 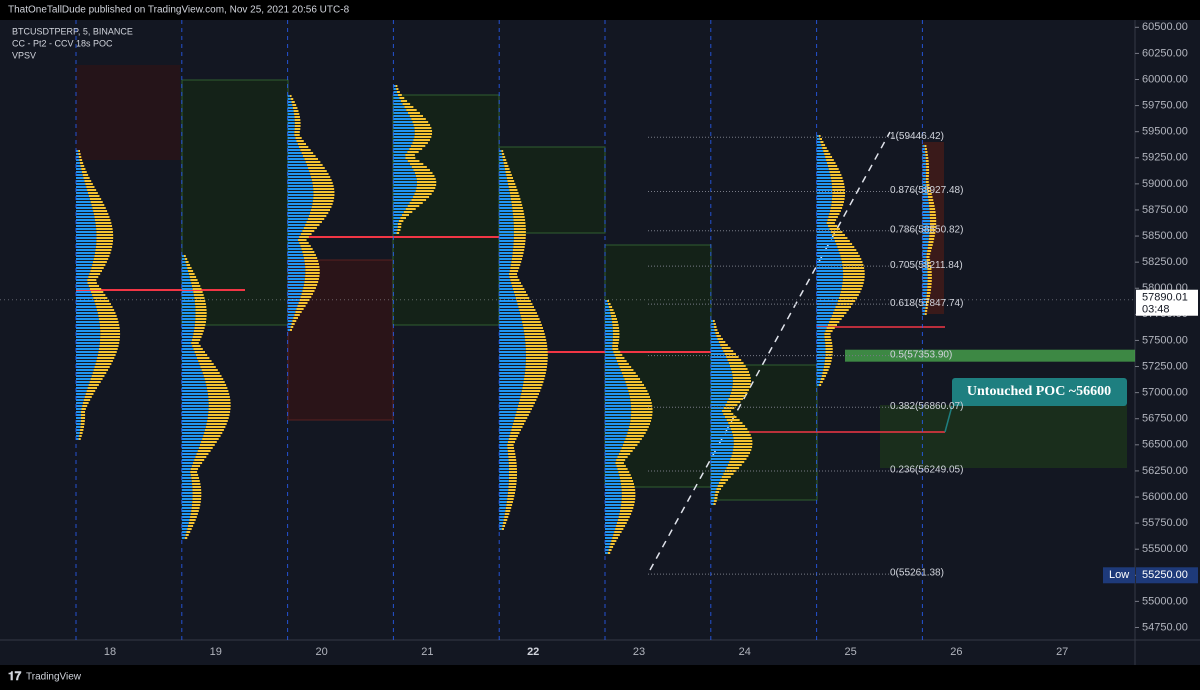 What do you see at coordinates (427, 652) in the screenshot?
I see `x-tick-label: 21` at bounding box center [427, 652].